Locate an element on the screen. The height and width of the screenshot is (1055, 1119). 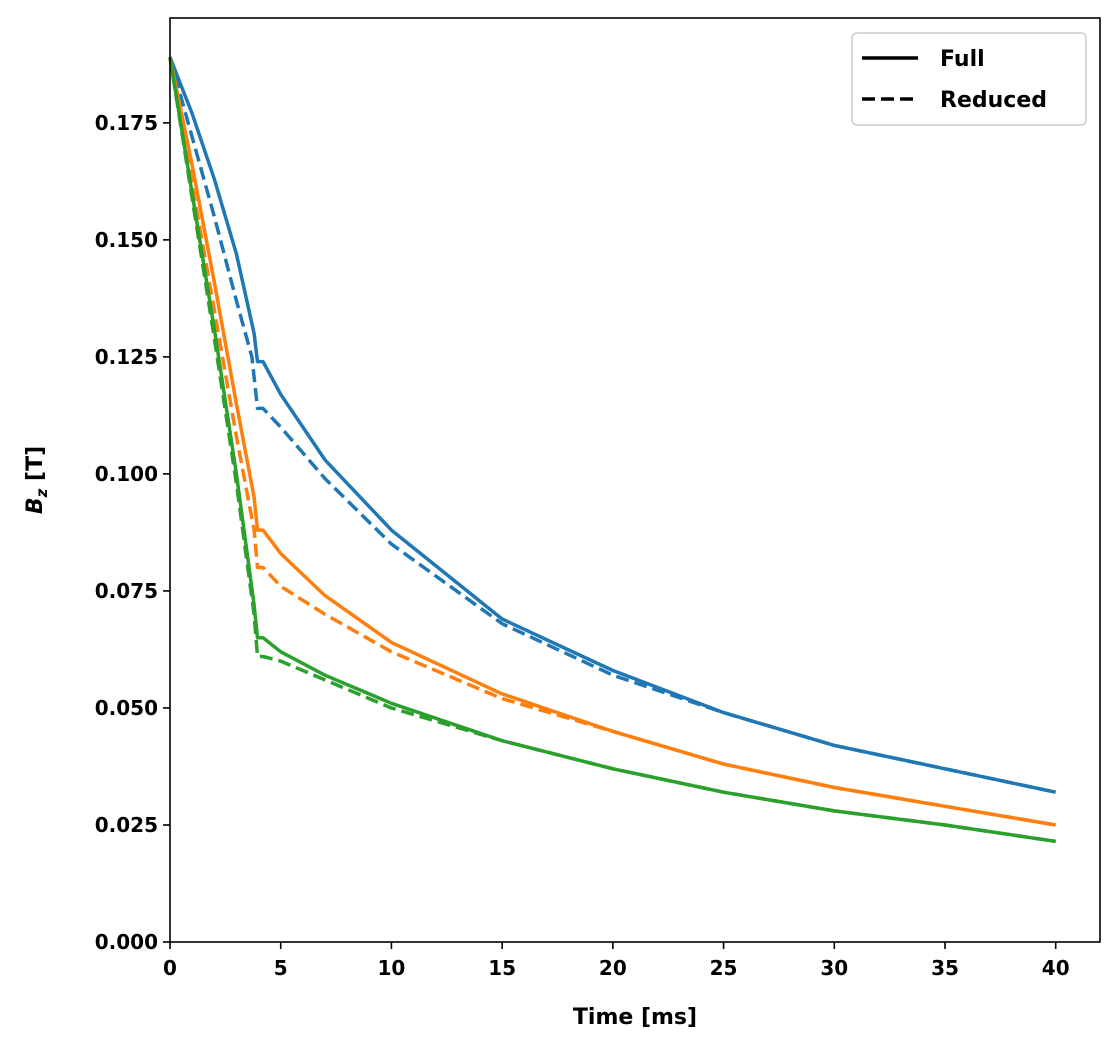
x-tick-label: 35 is located at coordinates (945, 968).